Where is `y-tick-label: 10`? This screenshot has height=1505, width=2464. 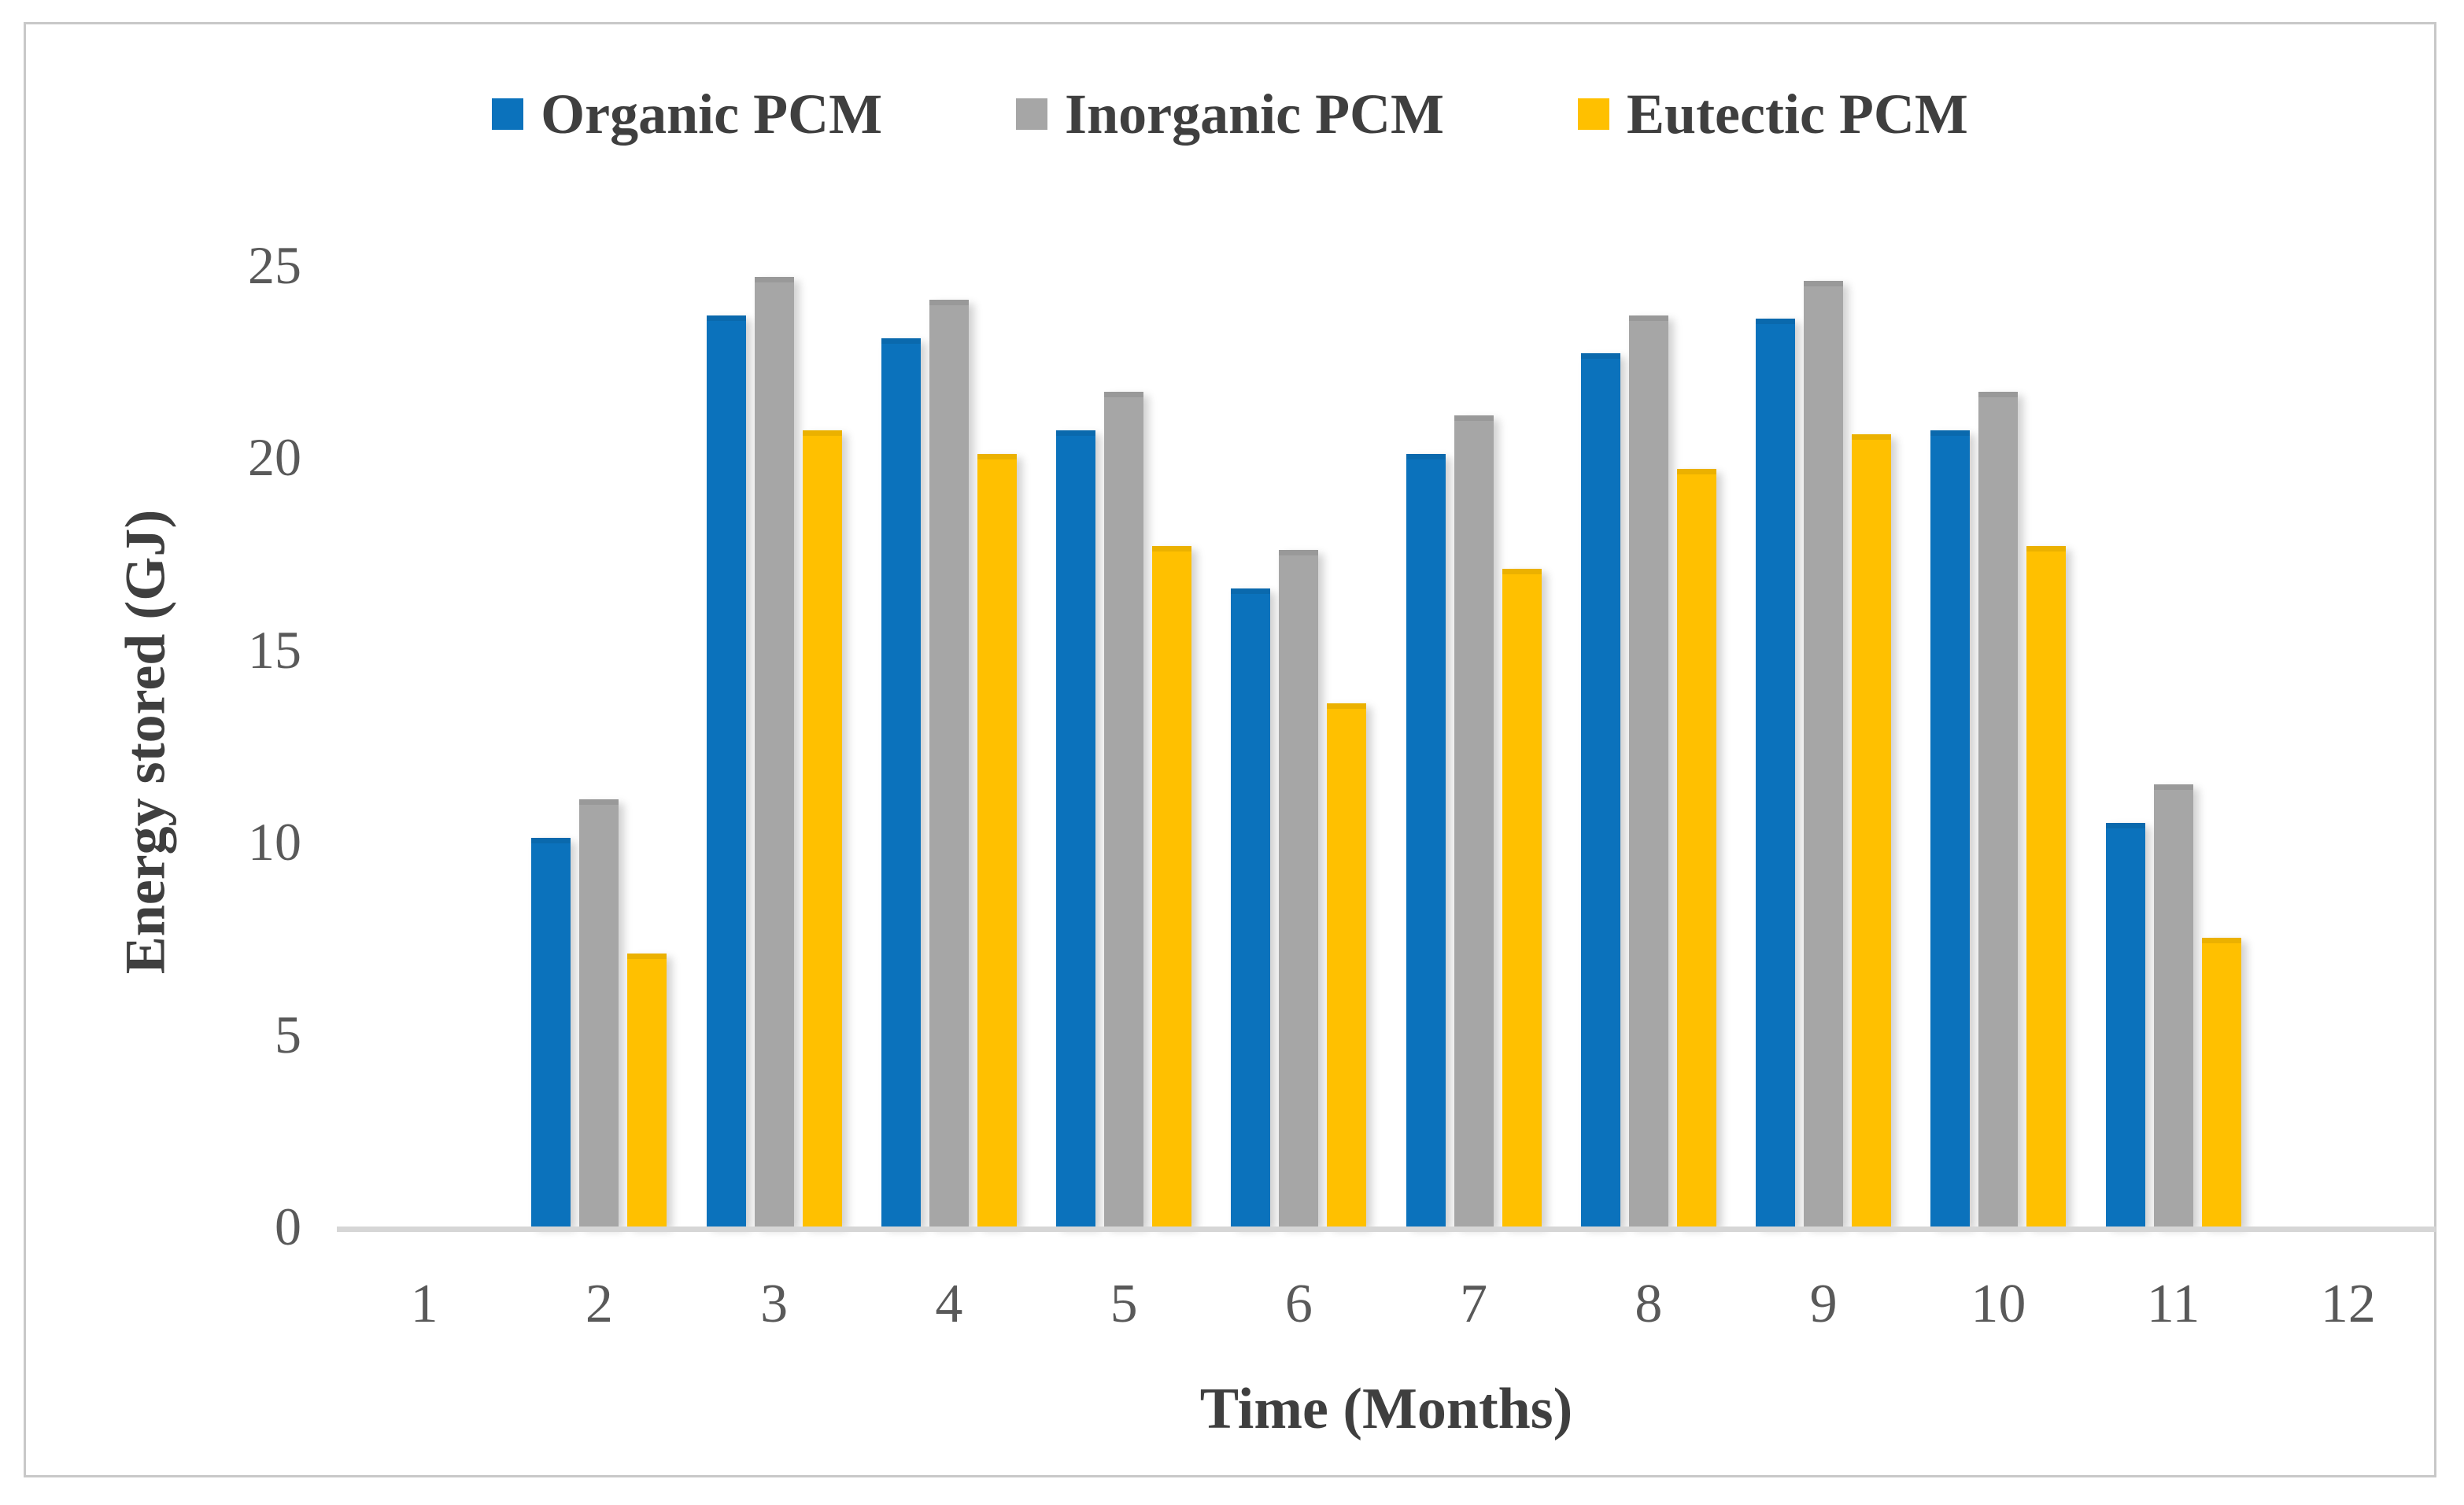 y-tick-label: 10 is located at coordinates (275, 842).